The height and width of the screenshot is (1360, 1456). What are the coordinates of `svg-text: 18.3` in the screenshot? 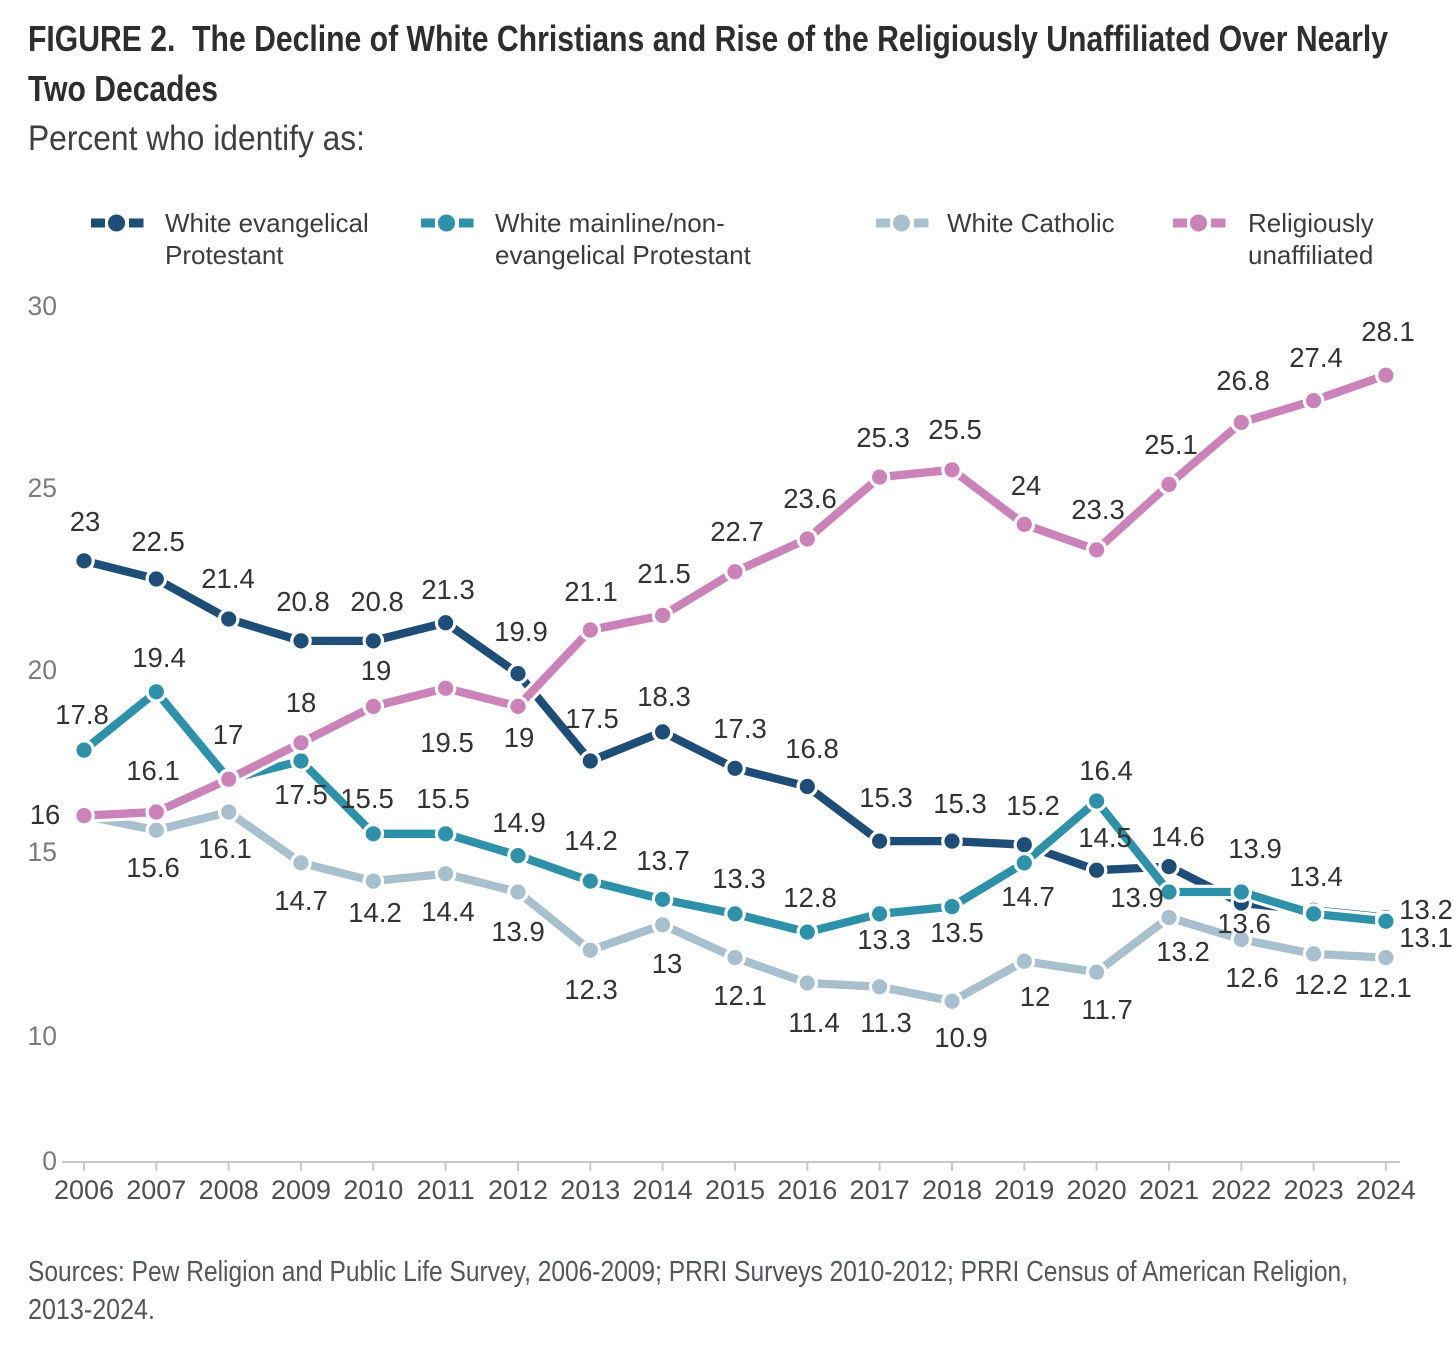 It's located at (664, 696).